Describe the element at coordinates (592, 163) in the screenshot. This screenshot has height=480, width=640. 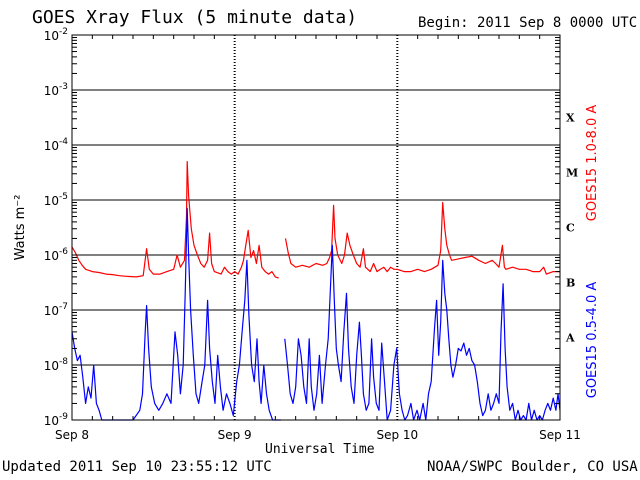
I see `legend-long-channel: GOES15 1.0-8.0 A` at that location.